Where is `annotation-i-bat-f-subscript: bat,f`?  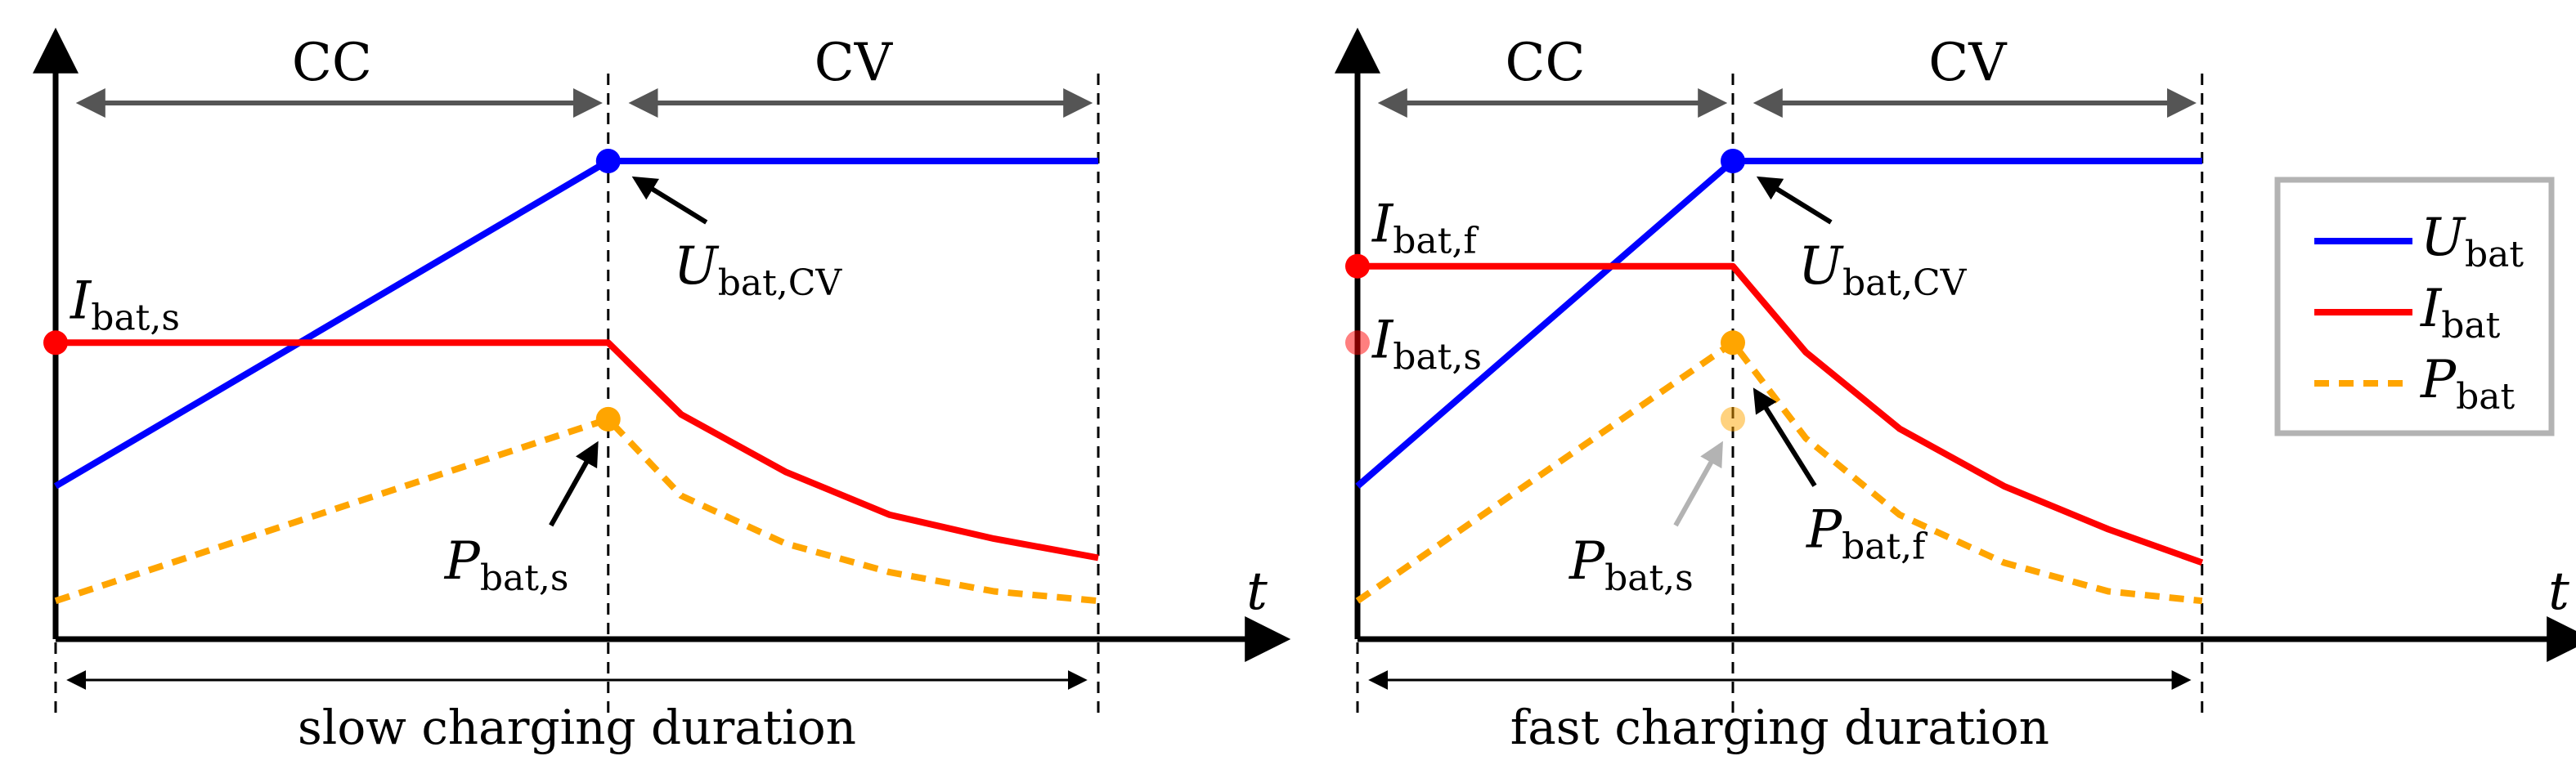
annotation-i-bat-f-subscript: bat,f is located at coordinates (1436, 242).